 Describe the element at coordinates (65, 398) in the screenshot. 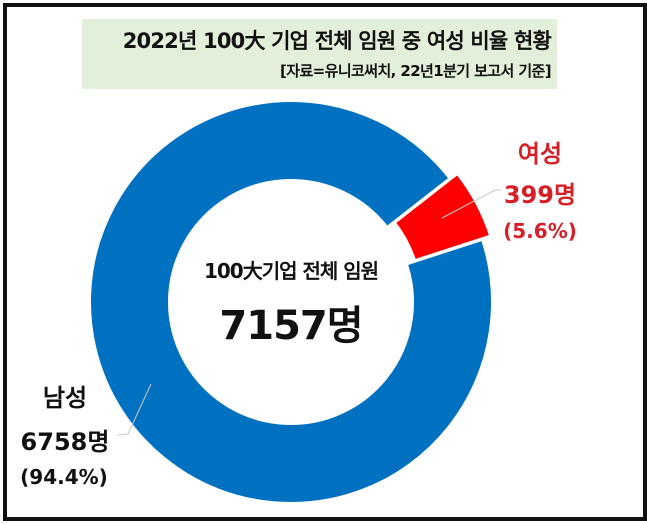

I see `male-label-name: 남성` at that location.